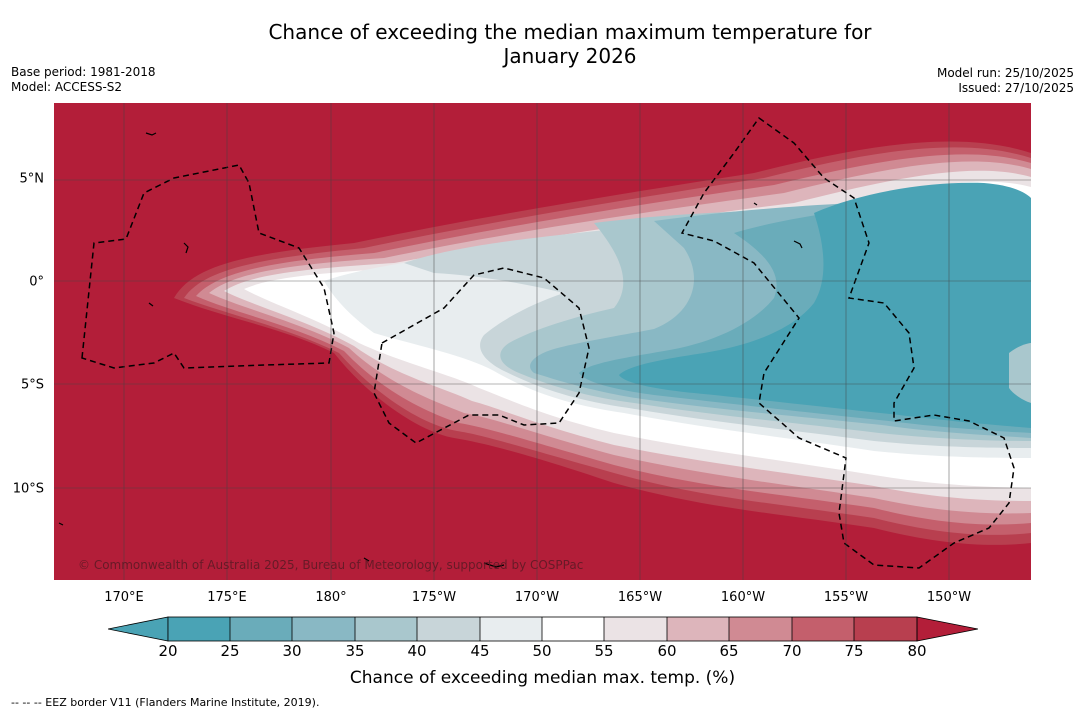  I want to click on colorbar-tick-80: 80, so click(917, 651).